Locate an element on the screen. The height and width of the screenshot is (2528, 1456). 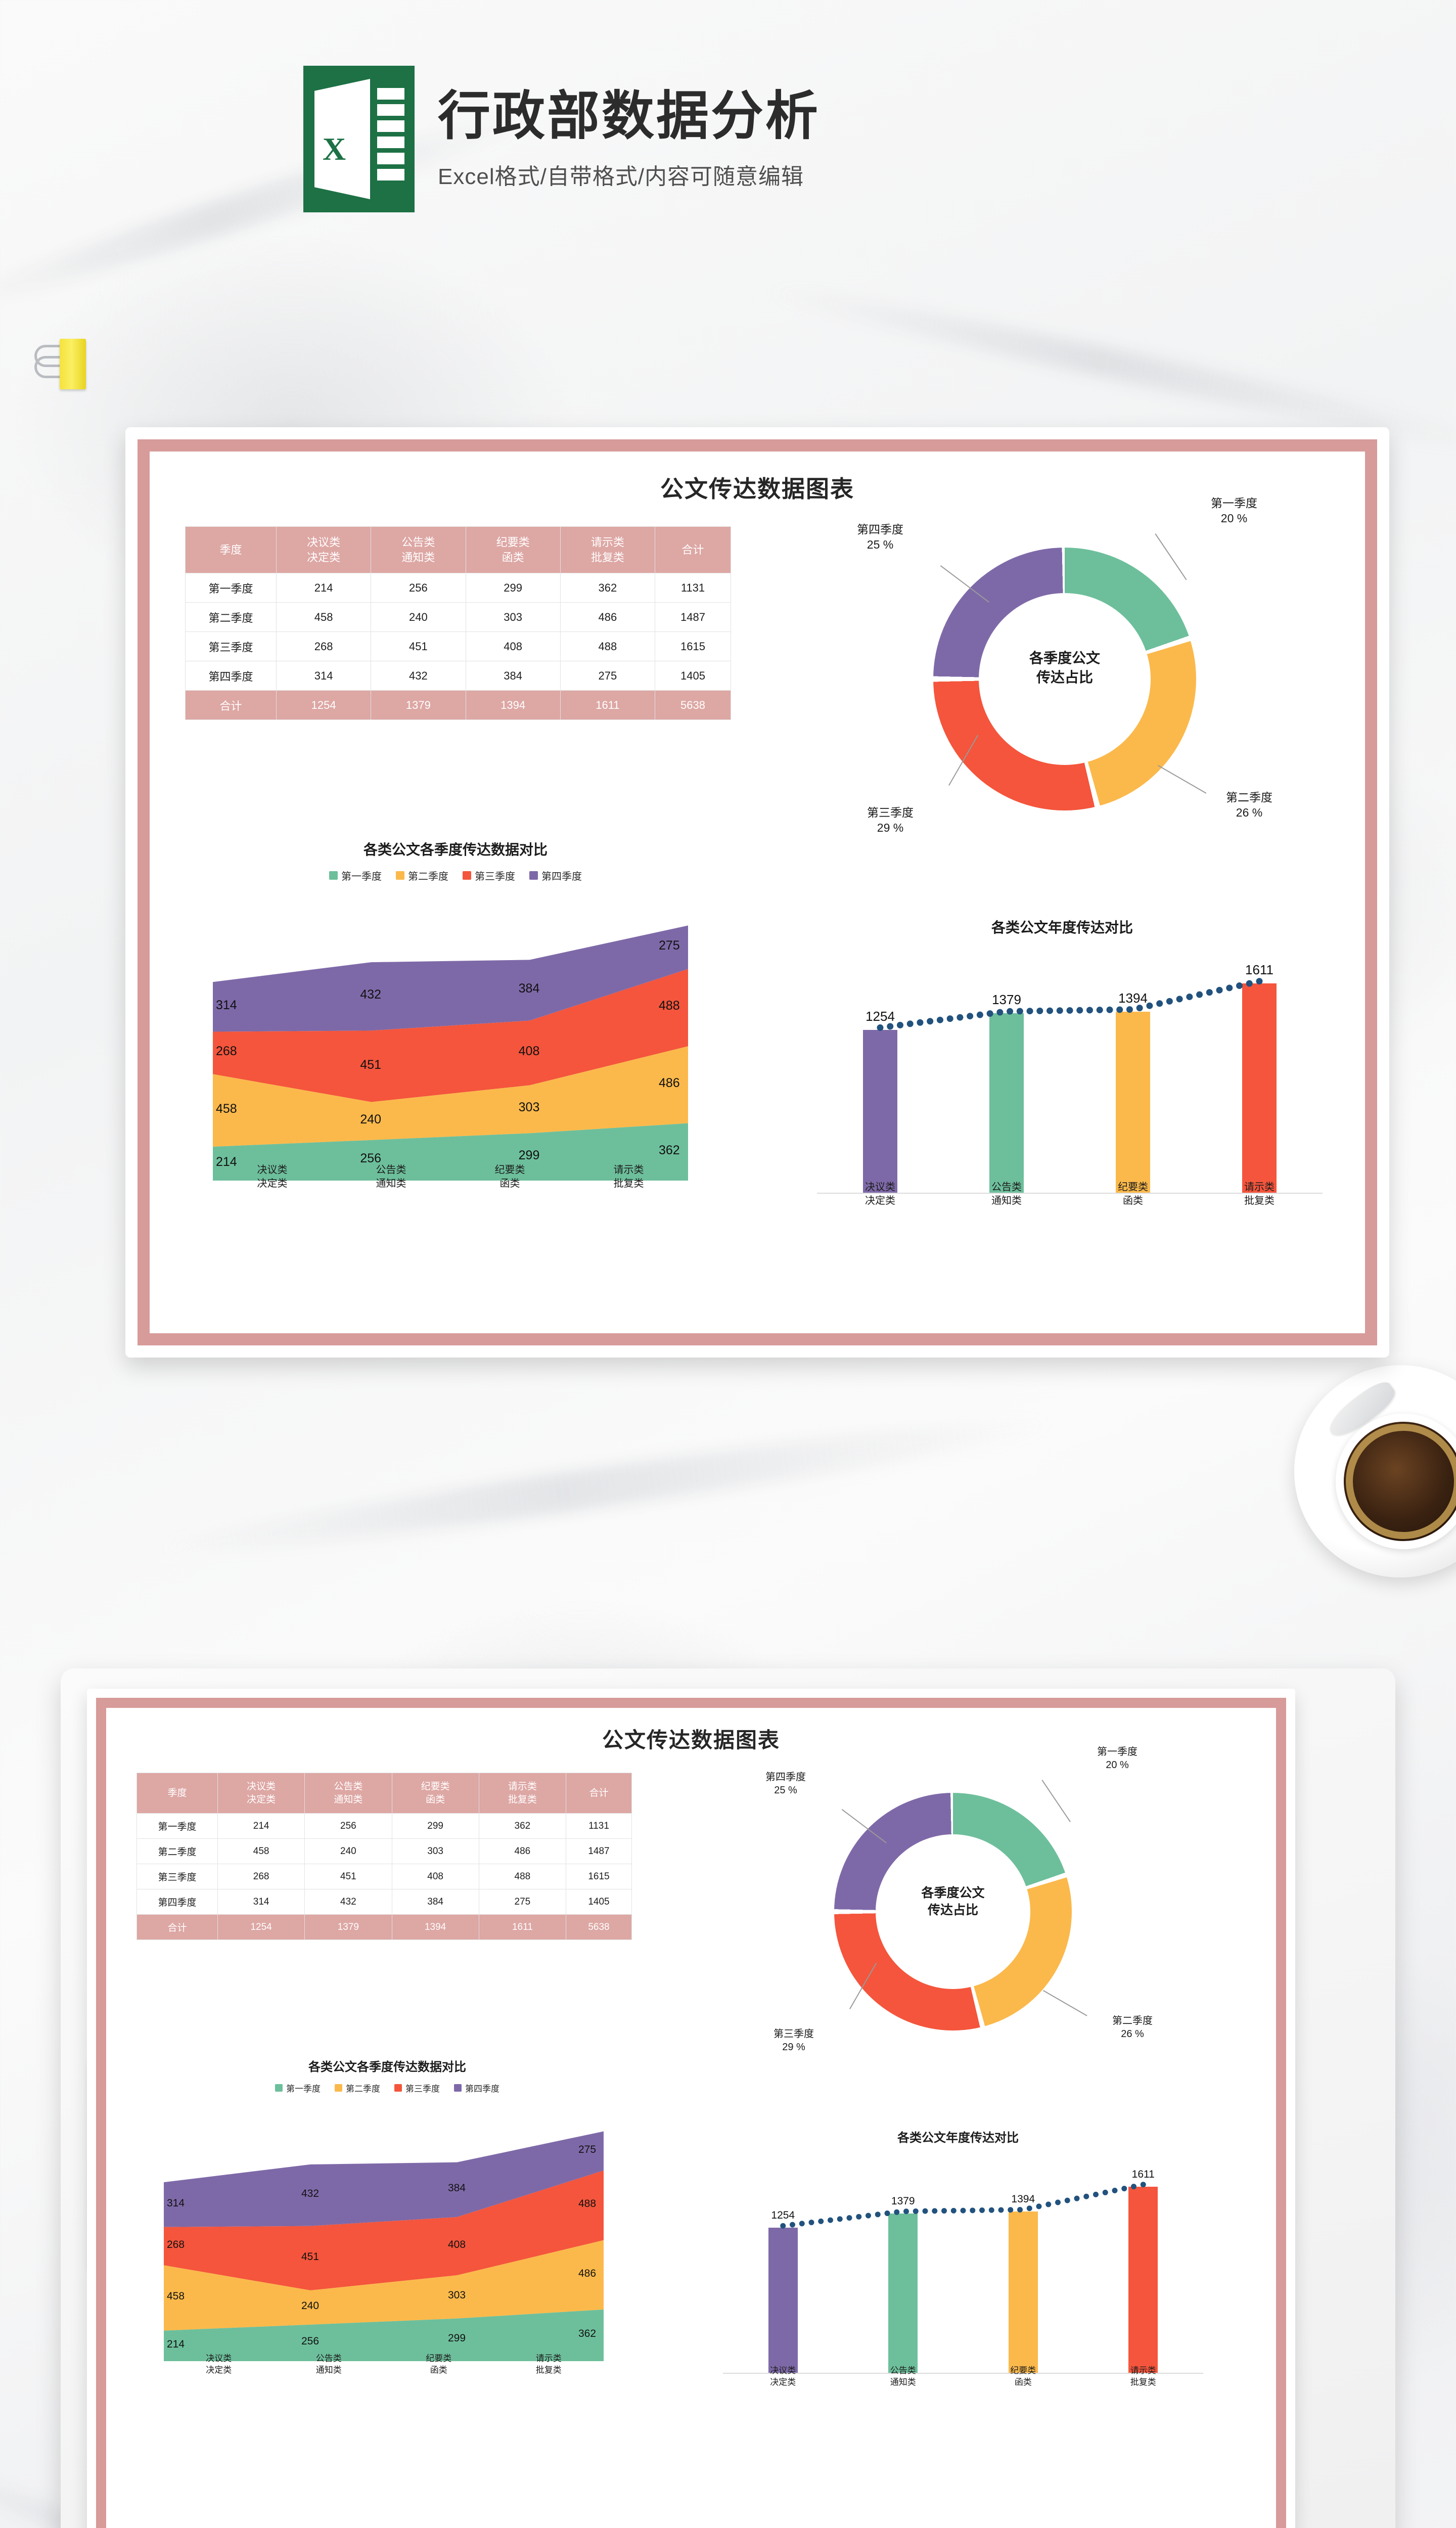
area-value-label: 214 is located at coordinates (176, 2345).